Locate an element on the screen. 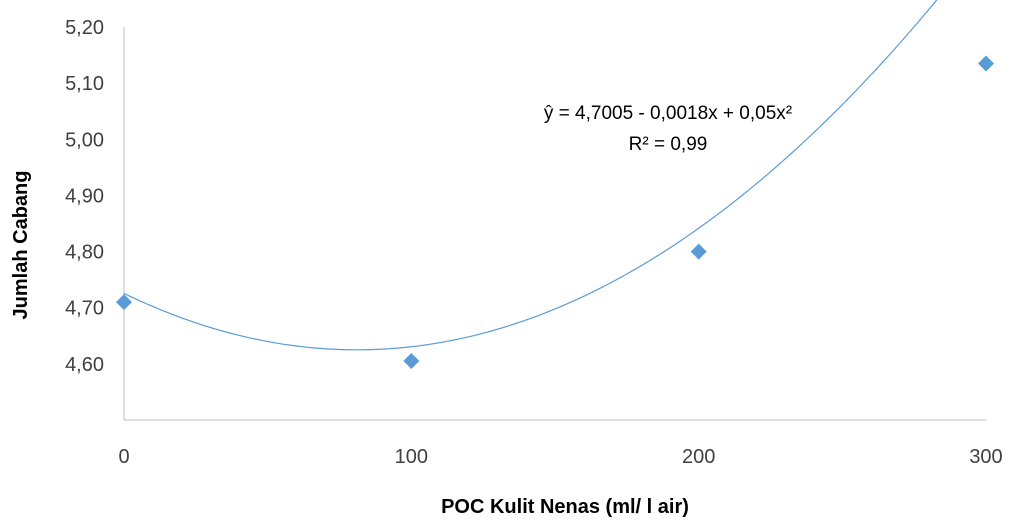 This screenshot has width=1010, height=521. y-tick-label: 4,90 is located at coordinates (84, 196).